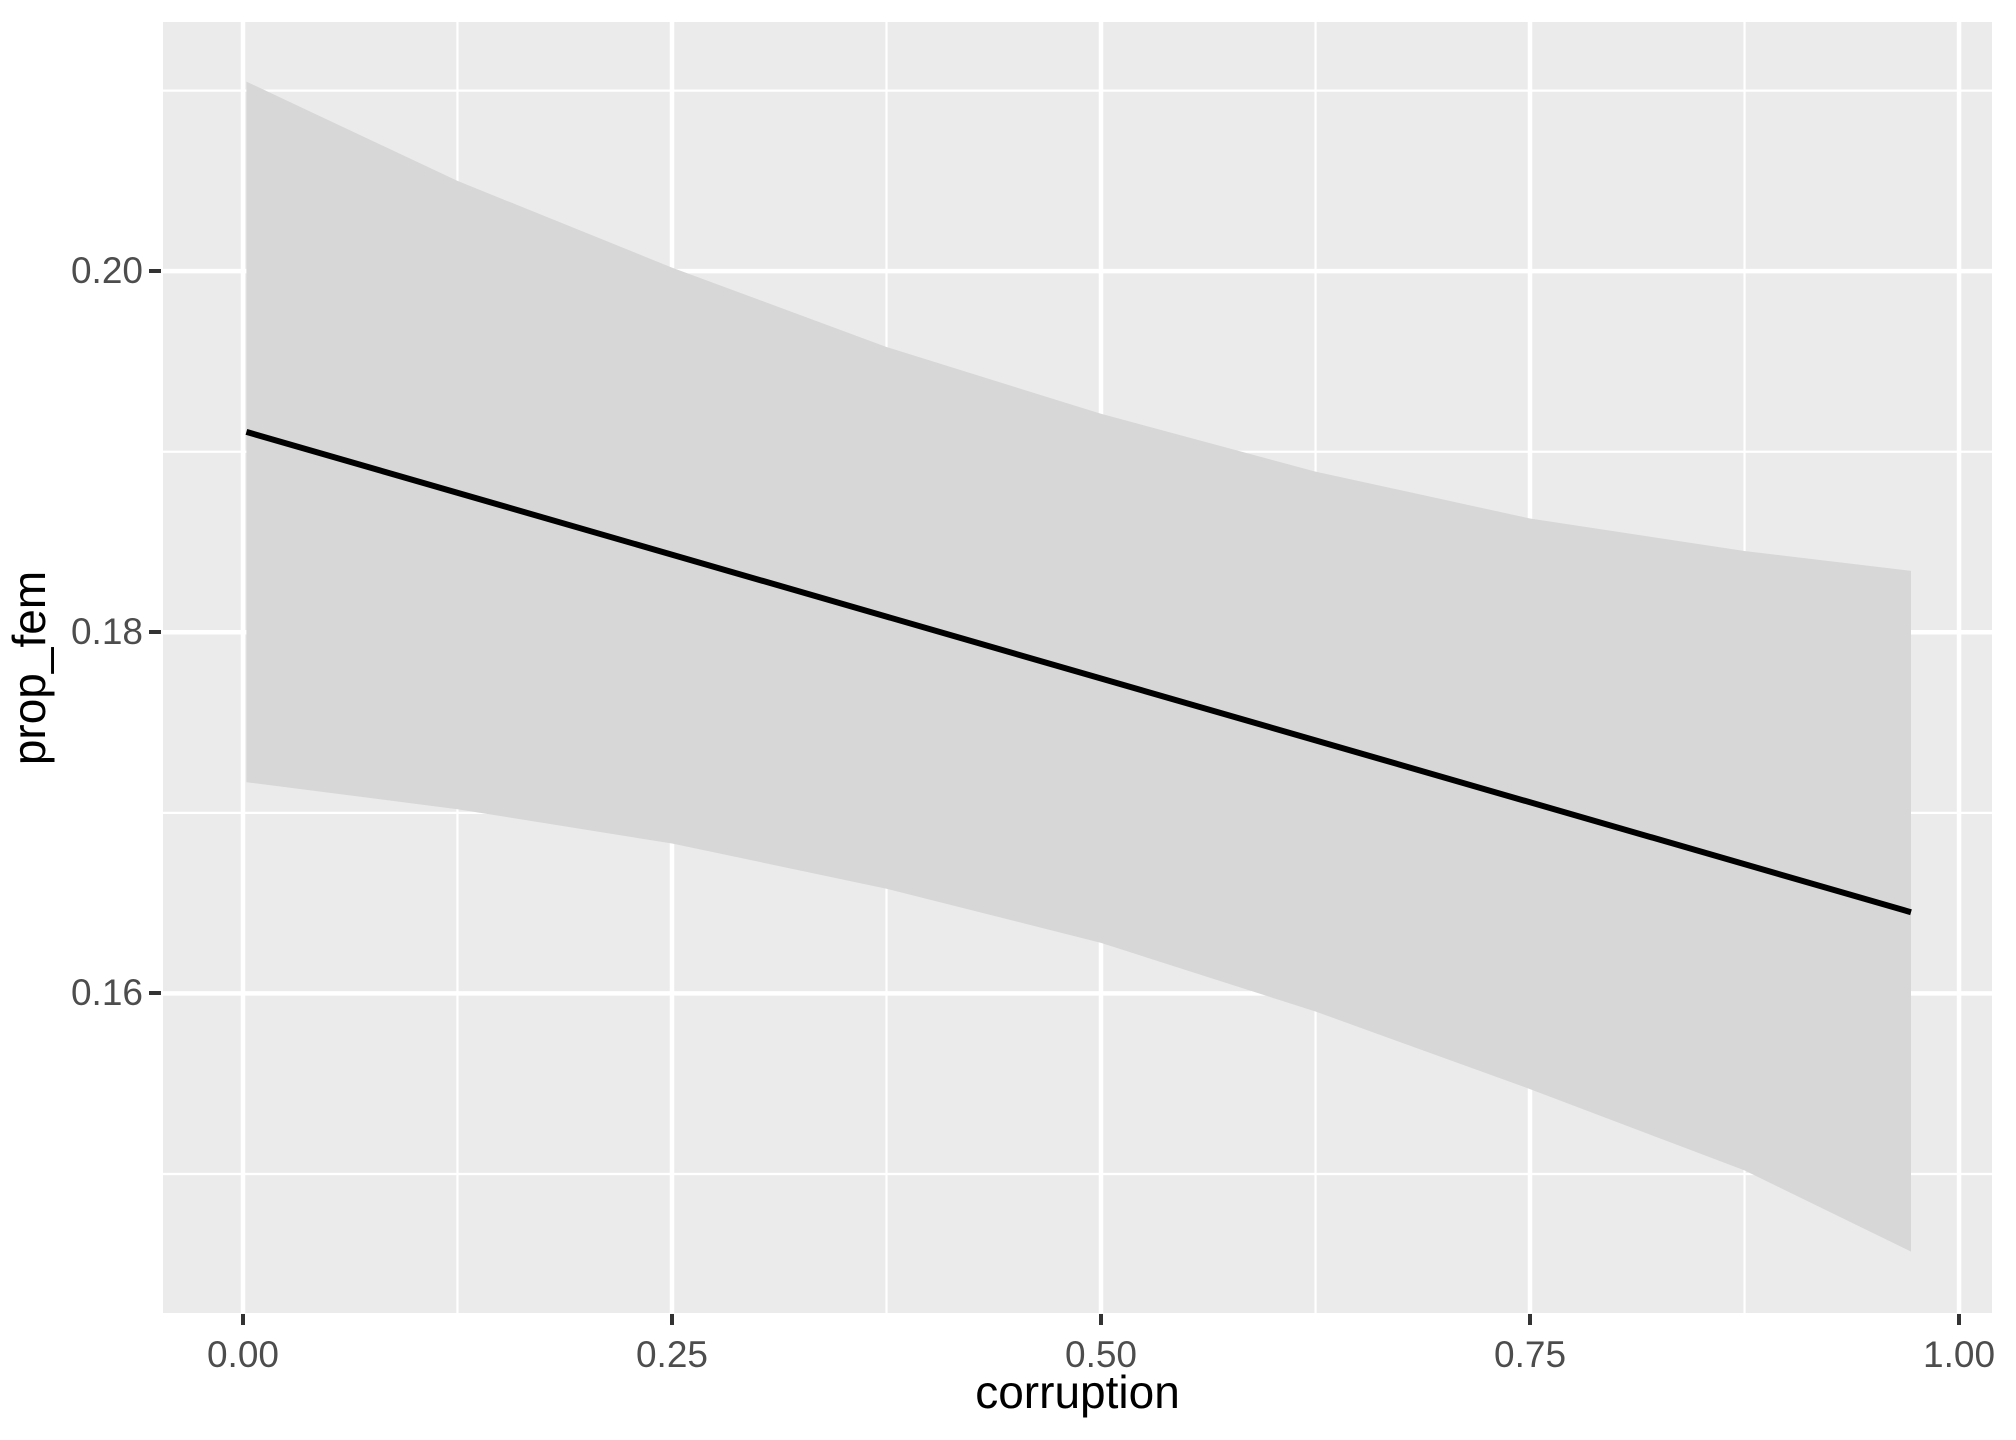  Describe the element at coordinates (1101, 1354) in the screenshot. I see `x-tick-label: 0.50` at that location.